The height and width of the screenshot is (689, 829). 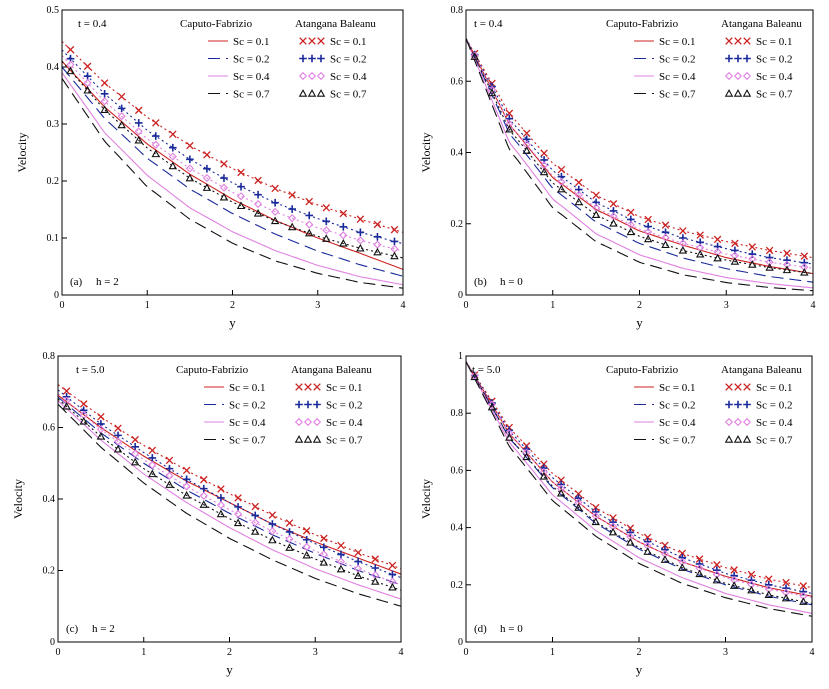 What do you see at coordinates (738, 76) in the screenshot?
I see `panel-b-legend-ab-swatch-sc3` at bounding box center [738, 76].